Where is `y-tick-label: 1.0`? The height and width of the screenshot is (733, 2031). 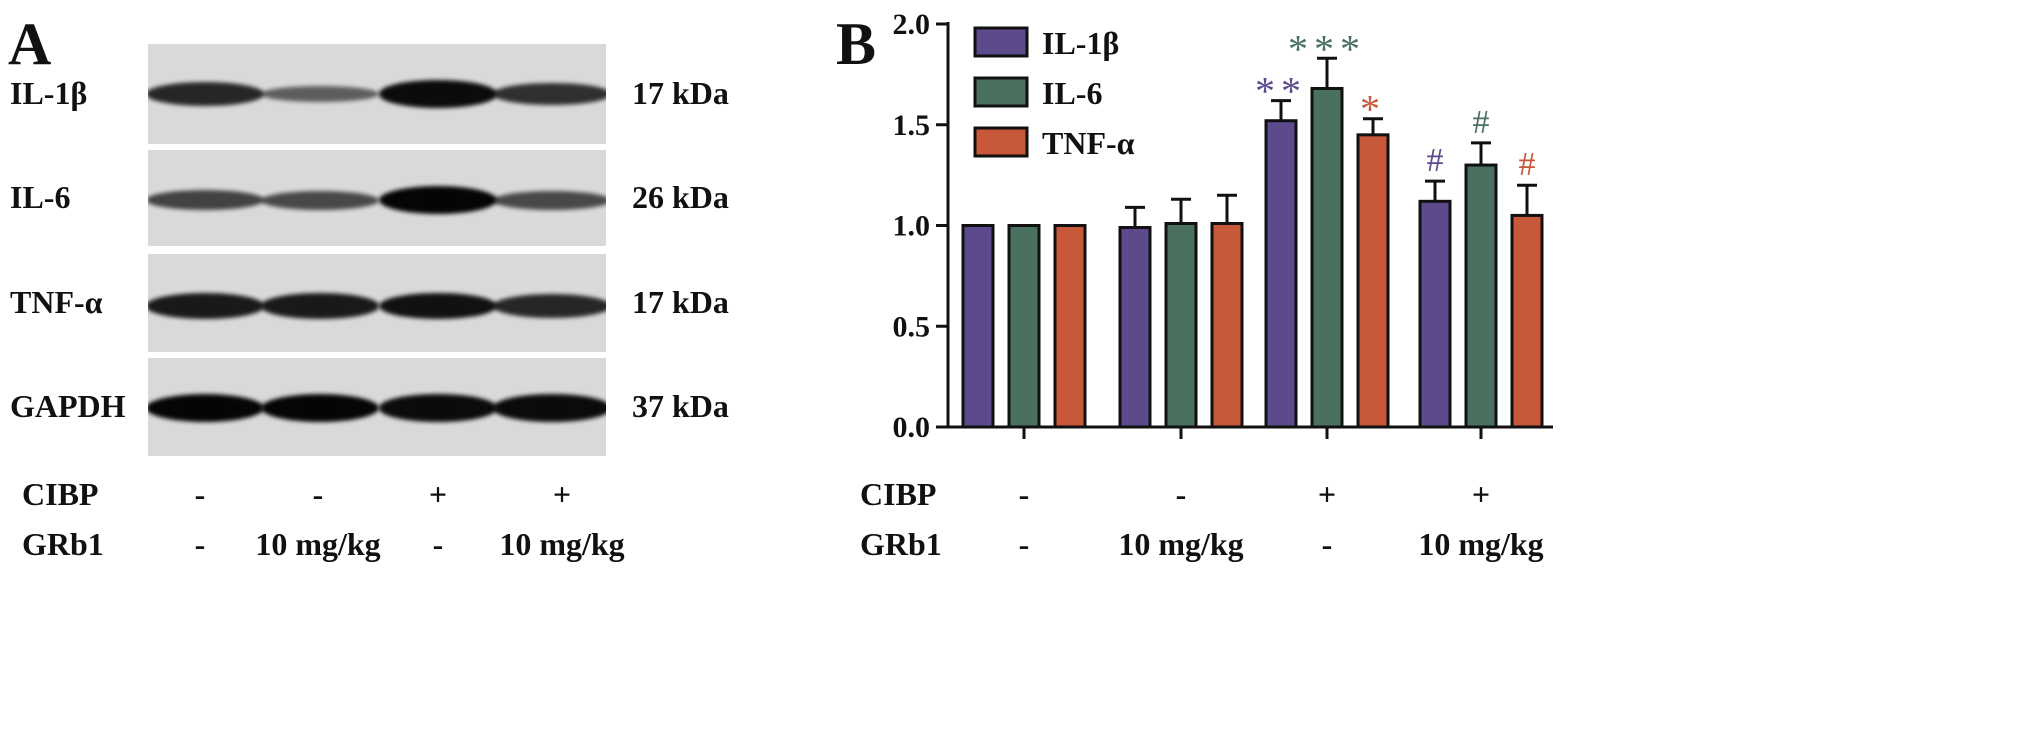
y-tick-label: 1.0 is located at coordinates (912, 226).